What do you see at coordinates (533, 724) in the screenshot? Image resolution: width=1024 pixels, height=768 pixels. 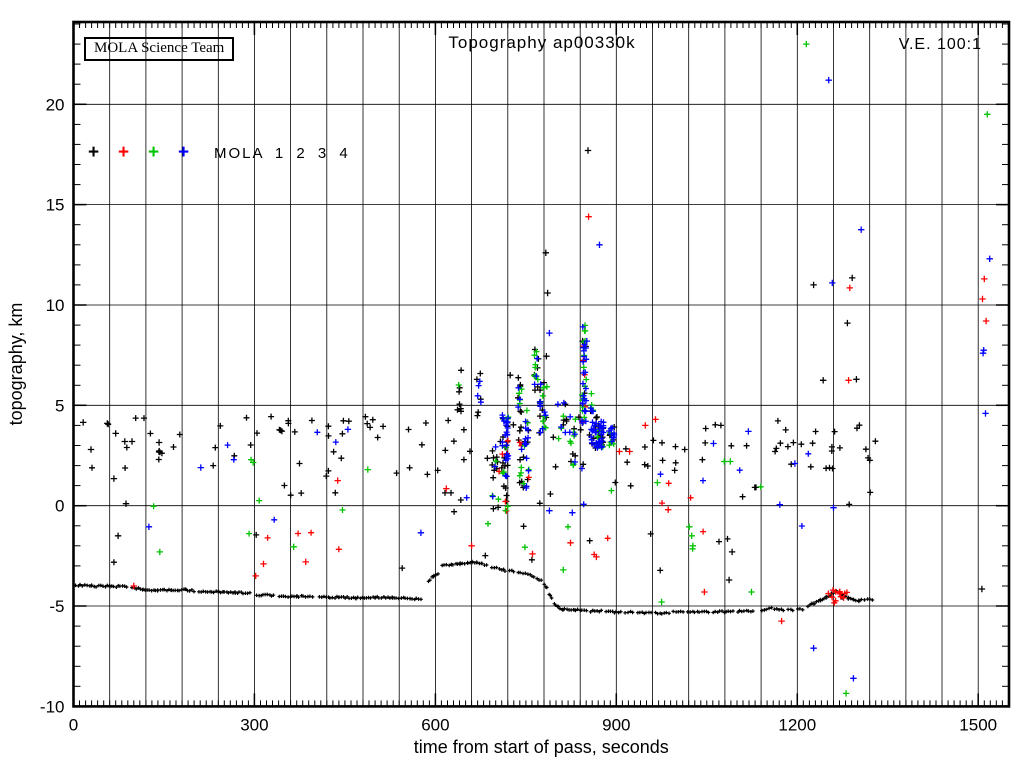 I see `x-tick-labels: 0 300 600 900 1200 1500` at bounding box center [533, 724].